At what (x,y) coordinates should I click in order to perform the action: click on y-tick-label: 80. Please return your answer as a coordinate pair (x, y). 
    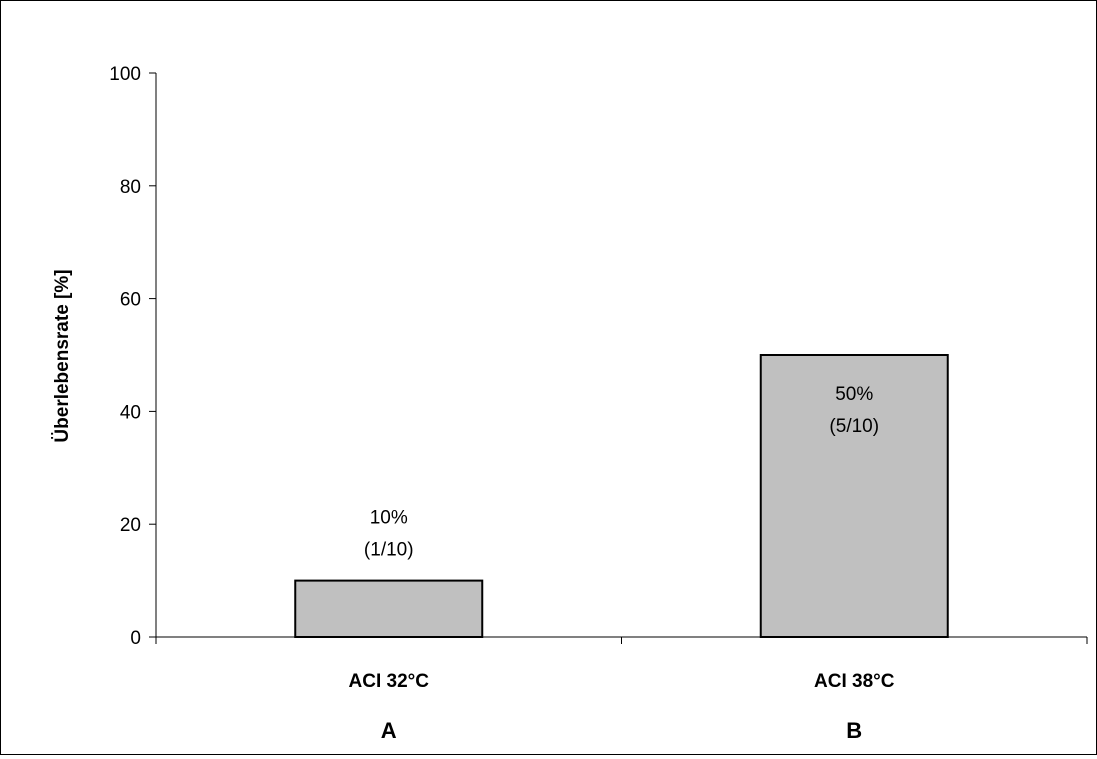
    Looking at the image, I should click on (130, 187).